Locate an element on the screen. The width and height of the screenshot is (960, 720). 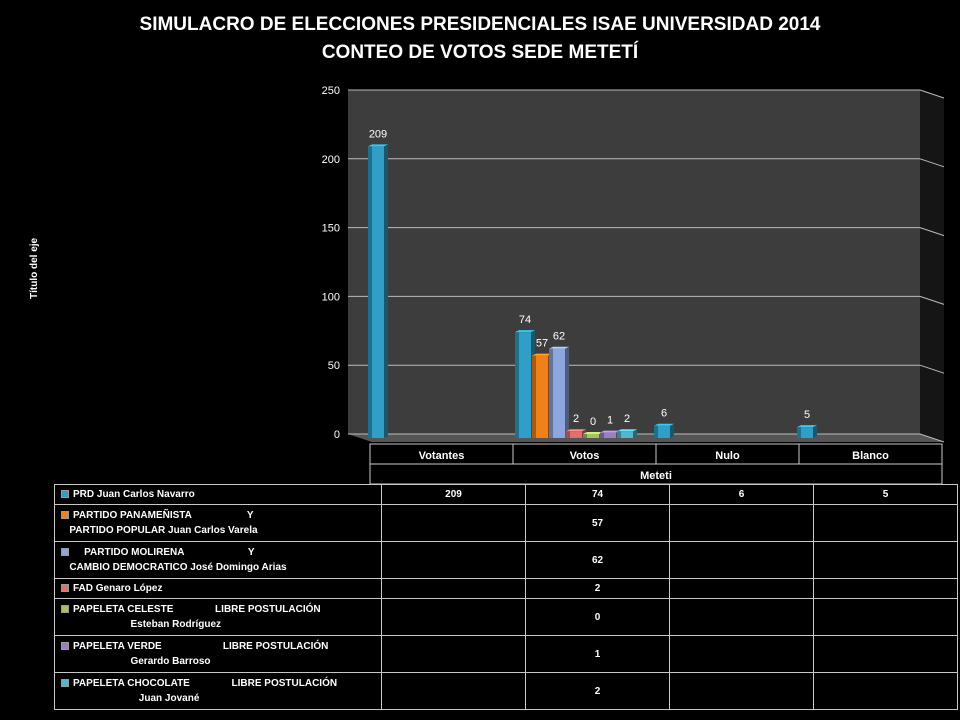
table-row: FAD Genaro López 2 is located at coordinates (506, 588).